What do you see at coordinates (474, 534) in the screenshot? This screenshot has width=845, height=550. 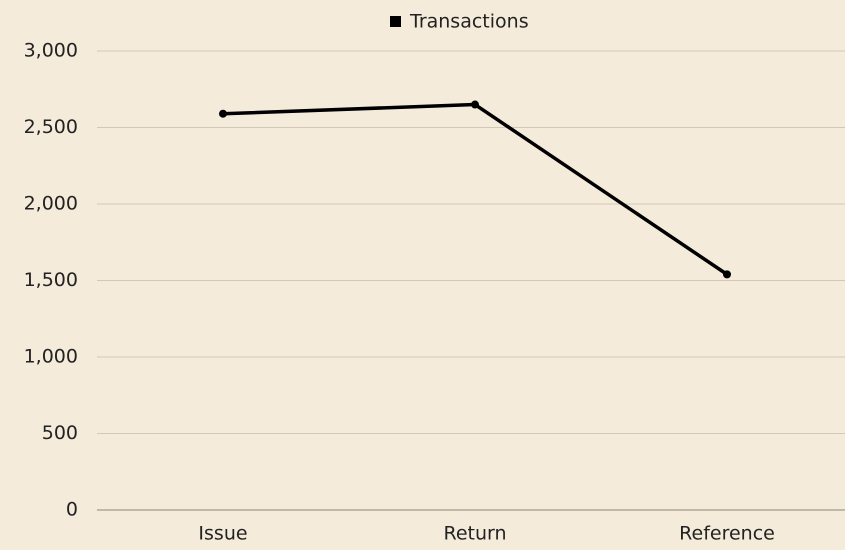 I see `x-tick-label: Return` at bounding box center [474, 534].